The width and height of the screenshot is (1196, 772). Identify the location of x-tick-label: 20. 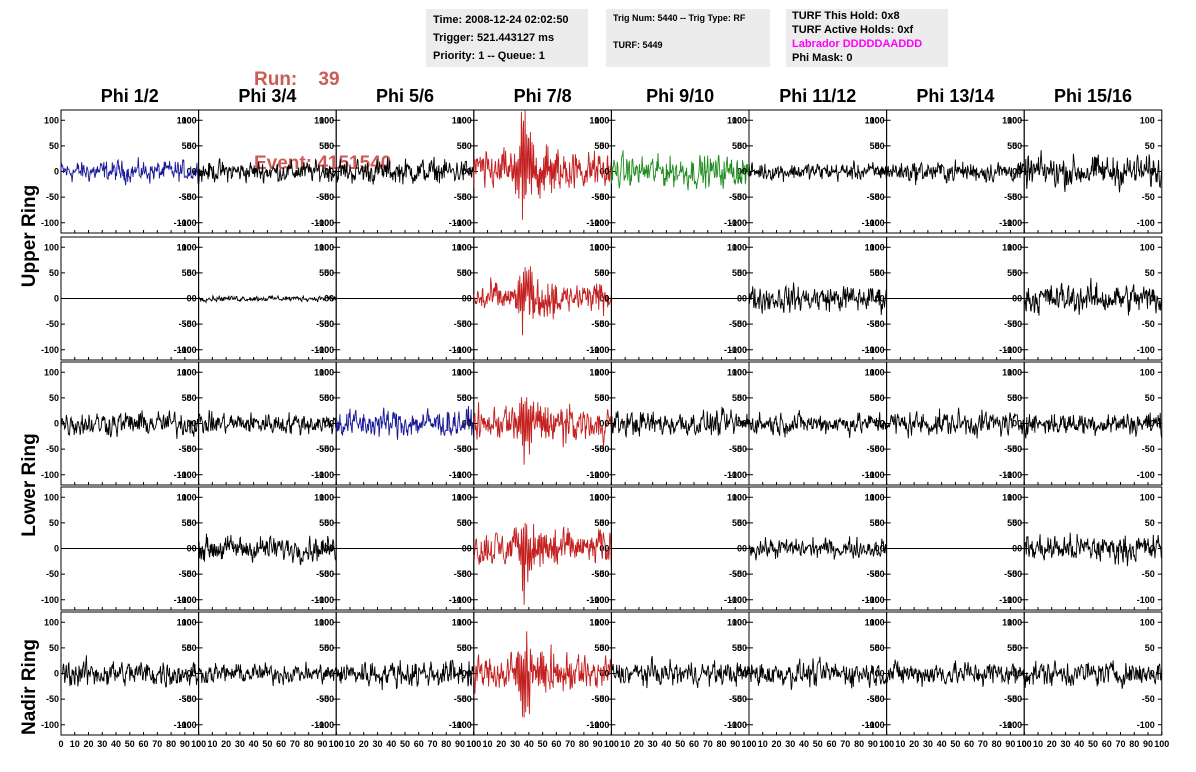
(777, 744).